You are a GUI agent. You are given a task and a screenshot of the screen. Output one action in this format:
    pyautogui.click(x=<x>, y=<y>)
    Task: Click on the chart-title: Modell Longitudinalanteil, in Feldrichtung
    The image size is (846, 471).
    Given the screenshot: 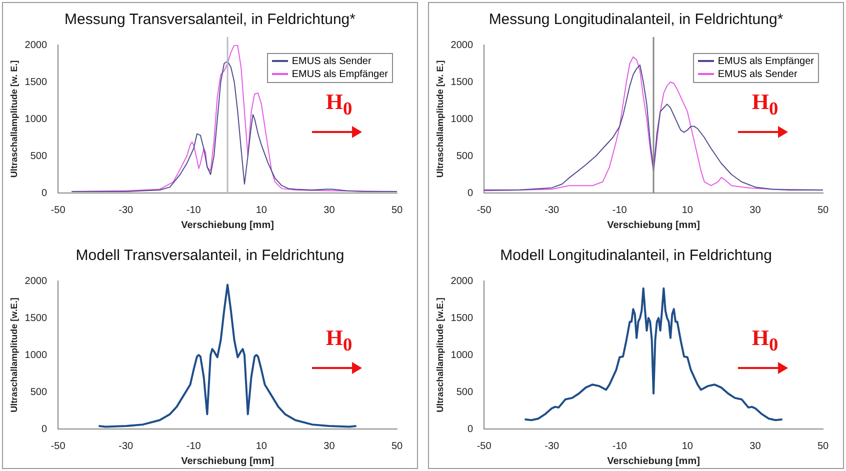 What is the action you would take?
    pyautogui.click(x=636, y=255)
    